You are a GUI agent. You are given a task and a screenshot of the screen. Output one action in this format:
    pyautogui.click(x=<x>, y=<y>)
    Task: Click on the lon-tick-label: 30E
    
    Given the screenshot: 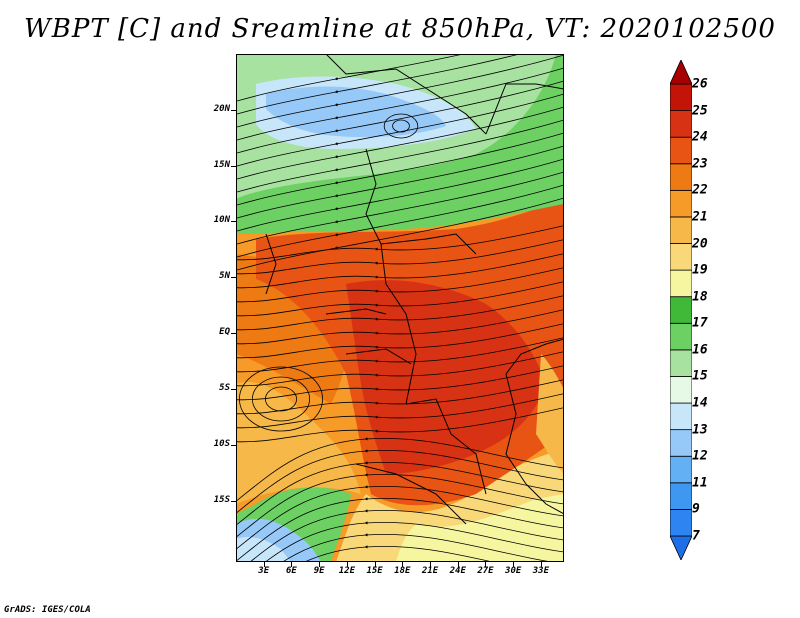 What is the action you would take?
    pyautogui.click(x=513, y=571)
    